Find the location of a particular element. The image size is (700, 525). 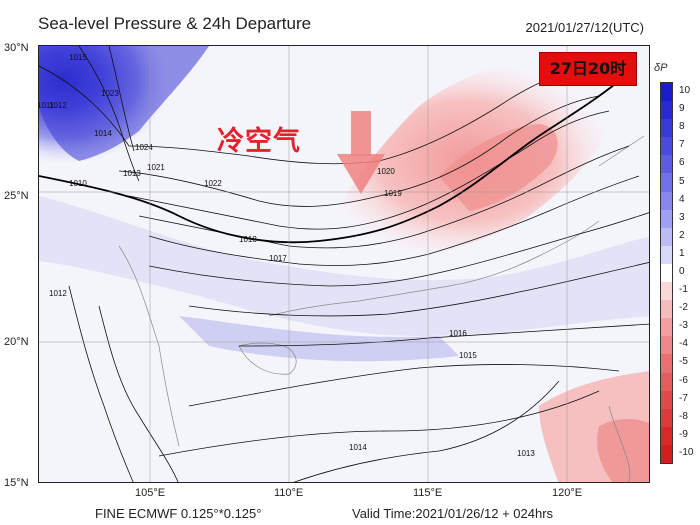

lon-label: 110°E is located at coordinates (289, 493).